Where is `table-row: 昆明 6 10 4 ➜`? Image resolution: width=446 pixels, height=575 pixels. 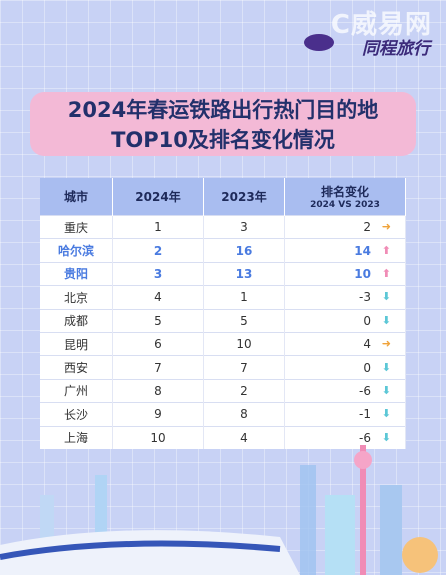
table-row: 昆明 6 10 4 ➜ is located at coordinates (223, 343).